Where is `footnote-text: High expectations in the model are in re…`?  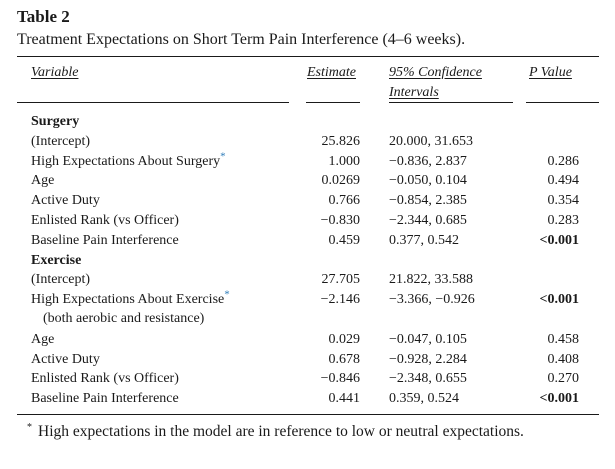
footnote-text: High expectations in the model are in re… is located at coordinates (281, 431).